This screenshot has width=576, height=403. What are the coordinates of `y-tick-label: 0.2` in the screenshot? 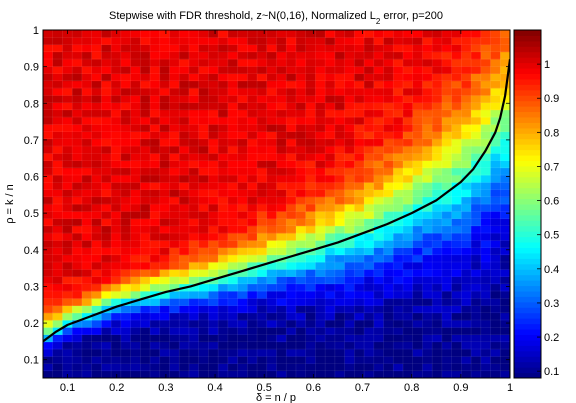 It's located at (31, 324).